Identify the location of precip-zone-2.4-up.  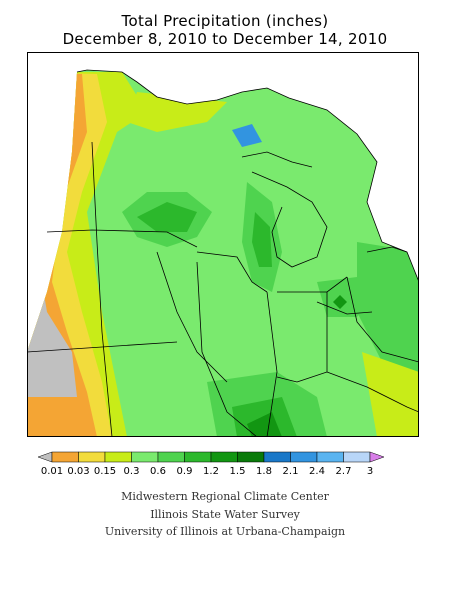
(247, 135).